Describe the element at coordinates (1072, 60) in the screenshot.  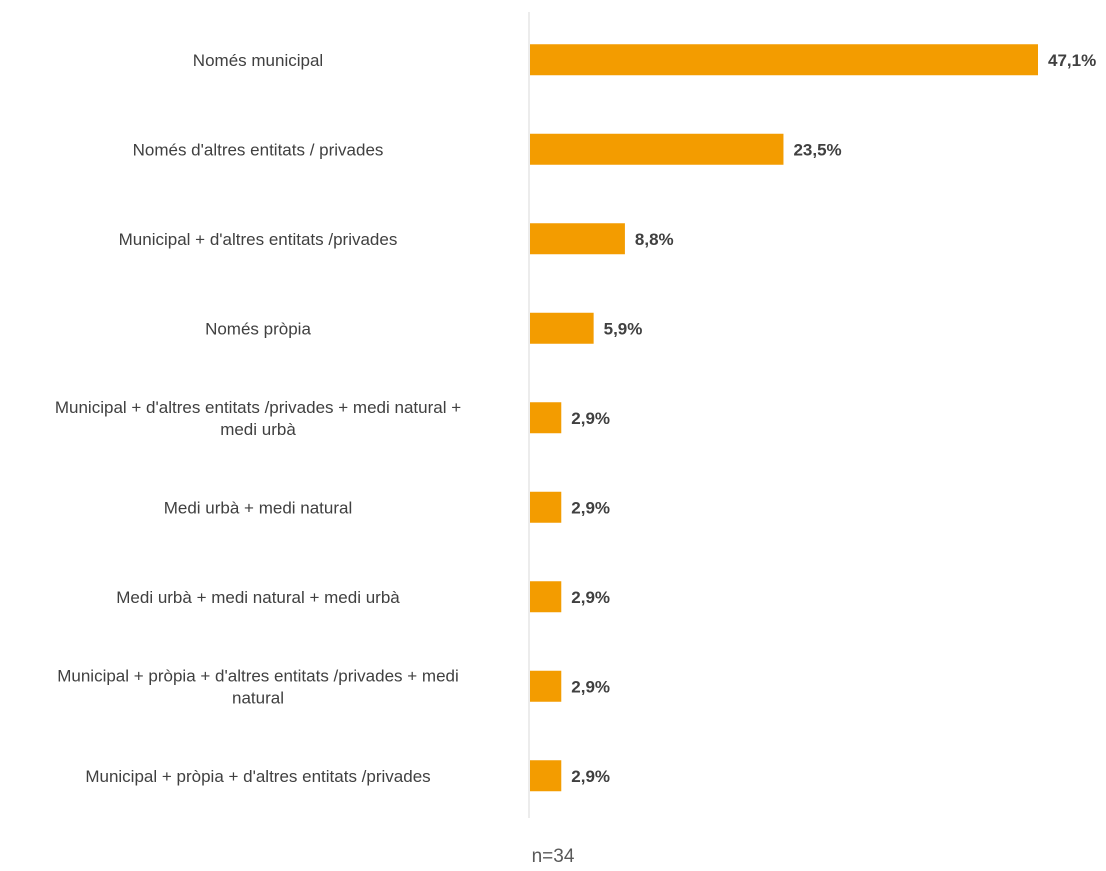
I see `value-label-0: 47,1%` at that location.